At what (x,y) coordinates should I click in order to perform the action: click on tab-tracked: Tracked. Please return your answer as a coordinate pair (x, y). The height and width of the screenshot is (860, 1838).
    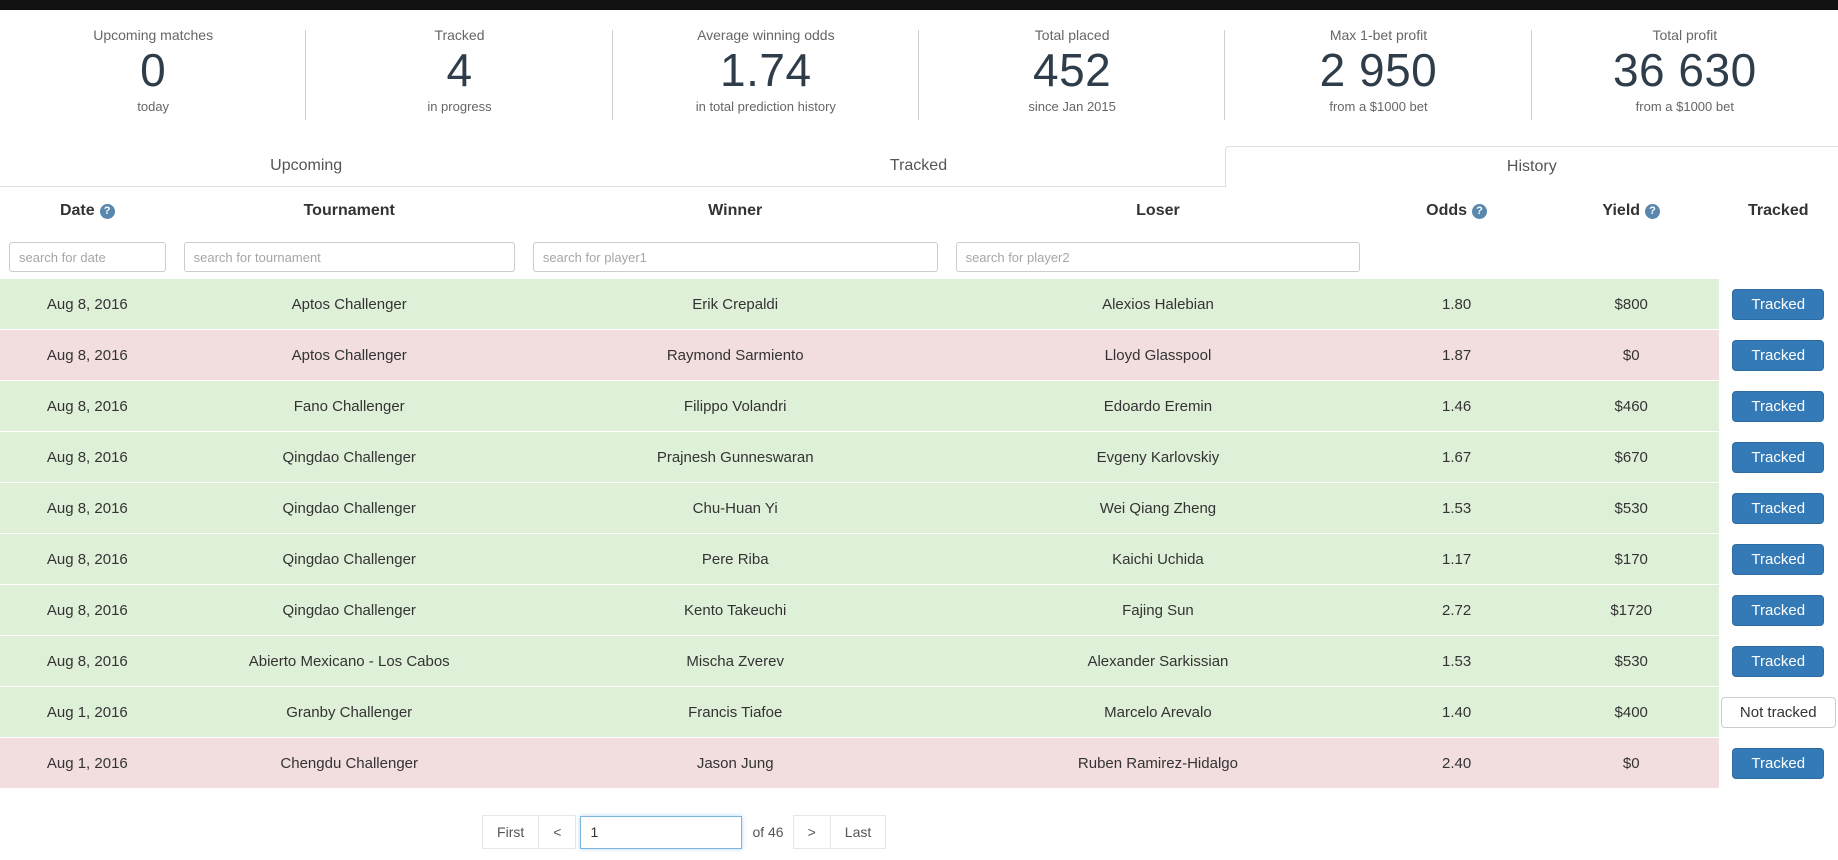
    Looking at the image, I should click on (918, 166).